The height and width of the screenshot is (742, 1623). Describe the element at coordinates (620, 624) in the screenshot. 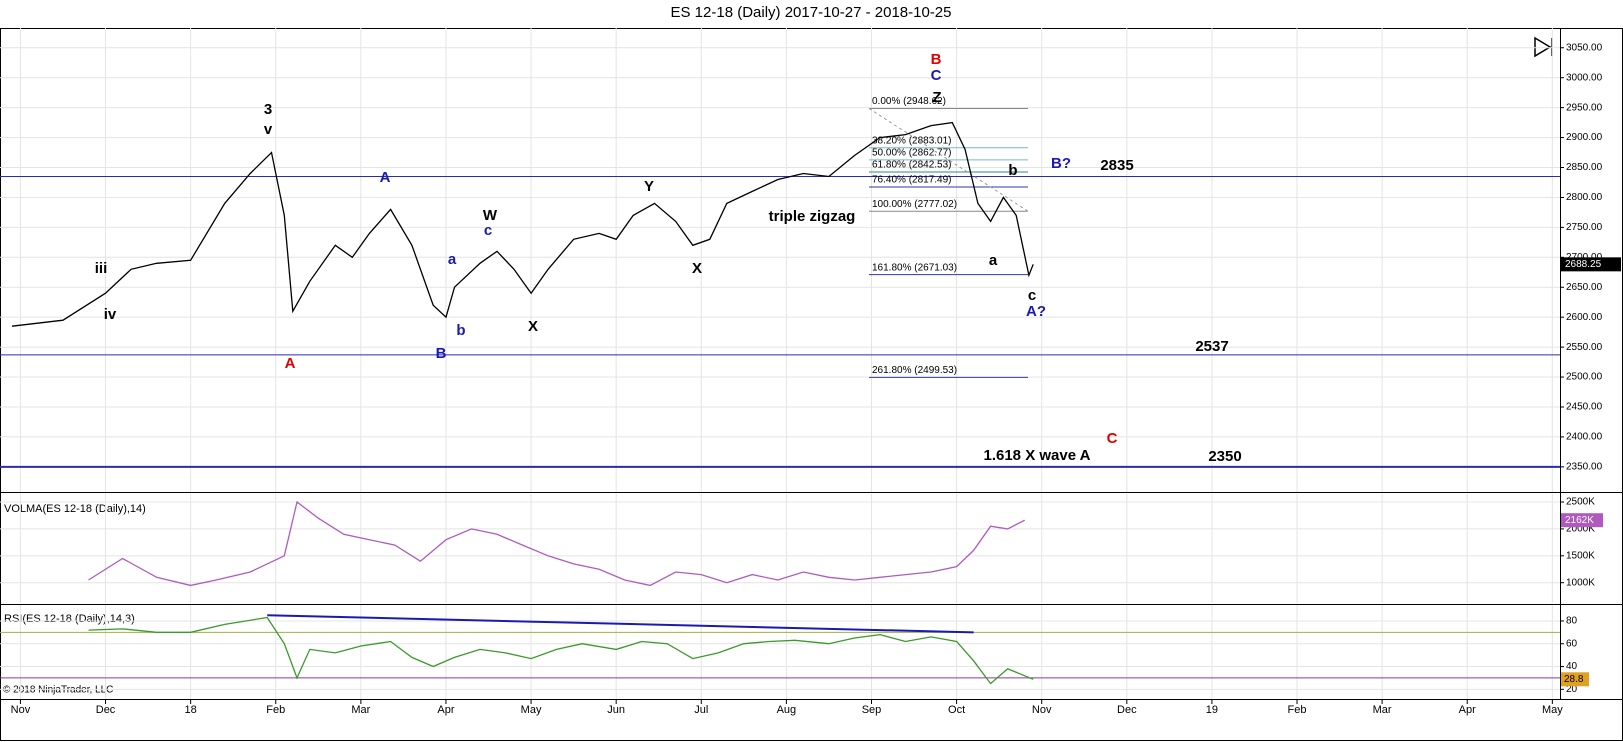

I see `trend-line` at that location.